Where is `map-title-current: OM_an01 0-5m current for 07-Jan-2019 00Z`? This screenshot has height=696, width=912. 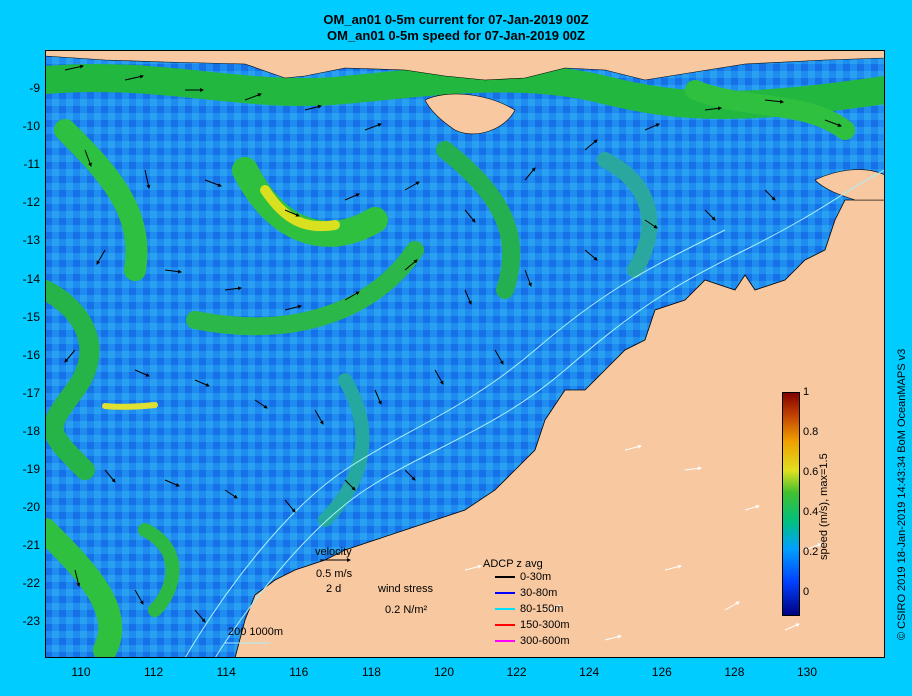 map-title-current: OM_an01 0-5m current for 07-Jan-2019 00Z is located at coordinates (456, 19).